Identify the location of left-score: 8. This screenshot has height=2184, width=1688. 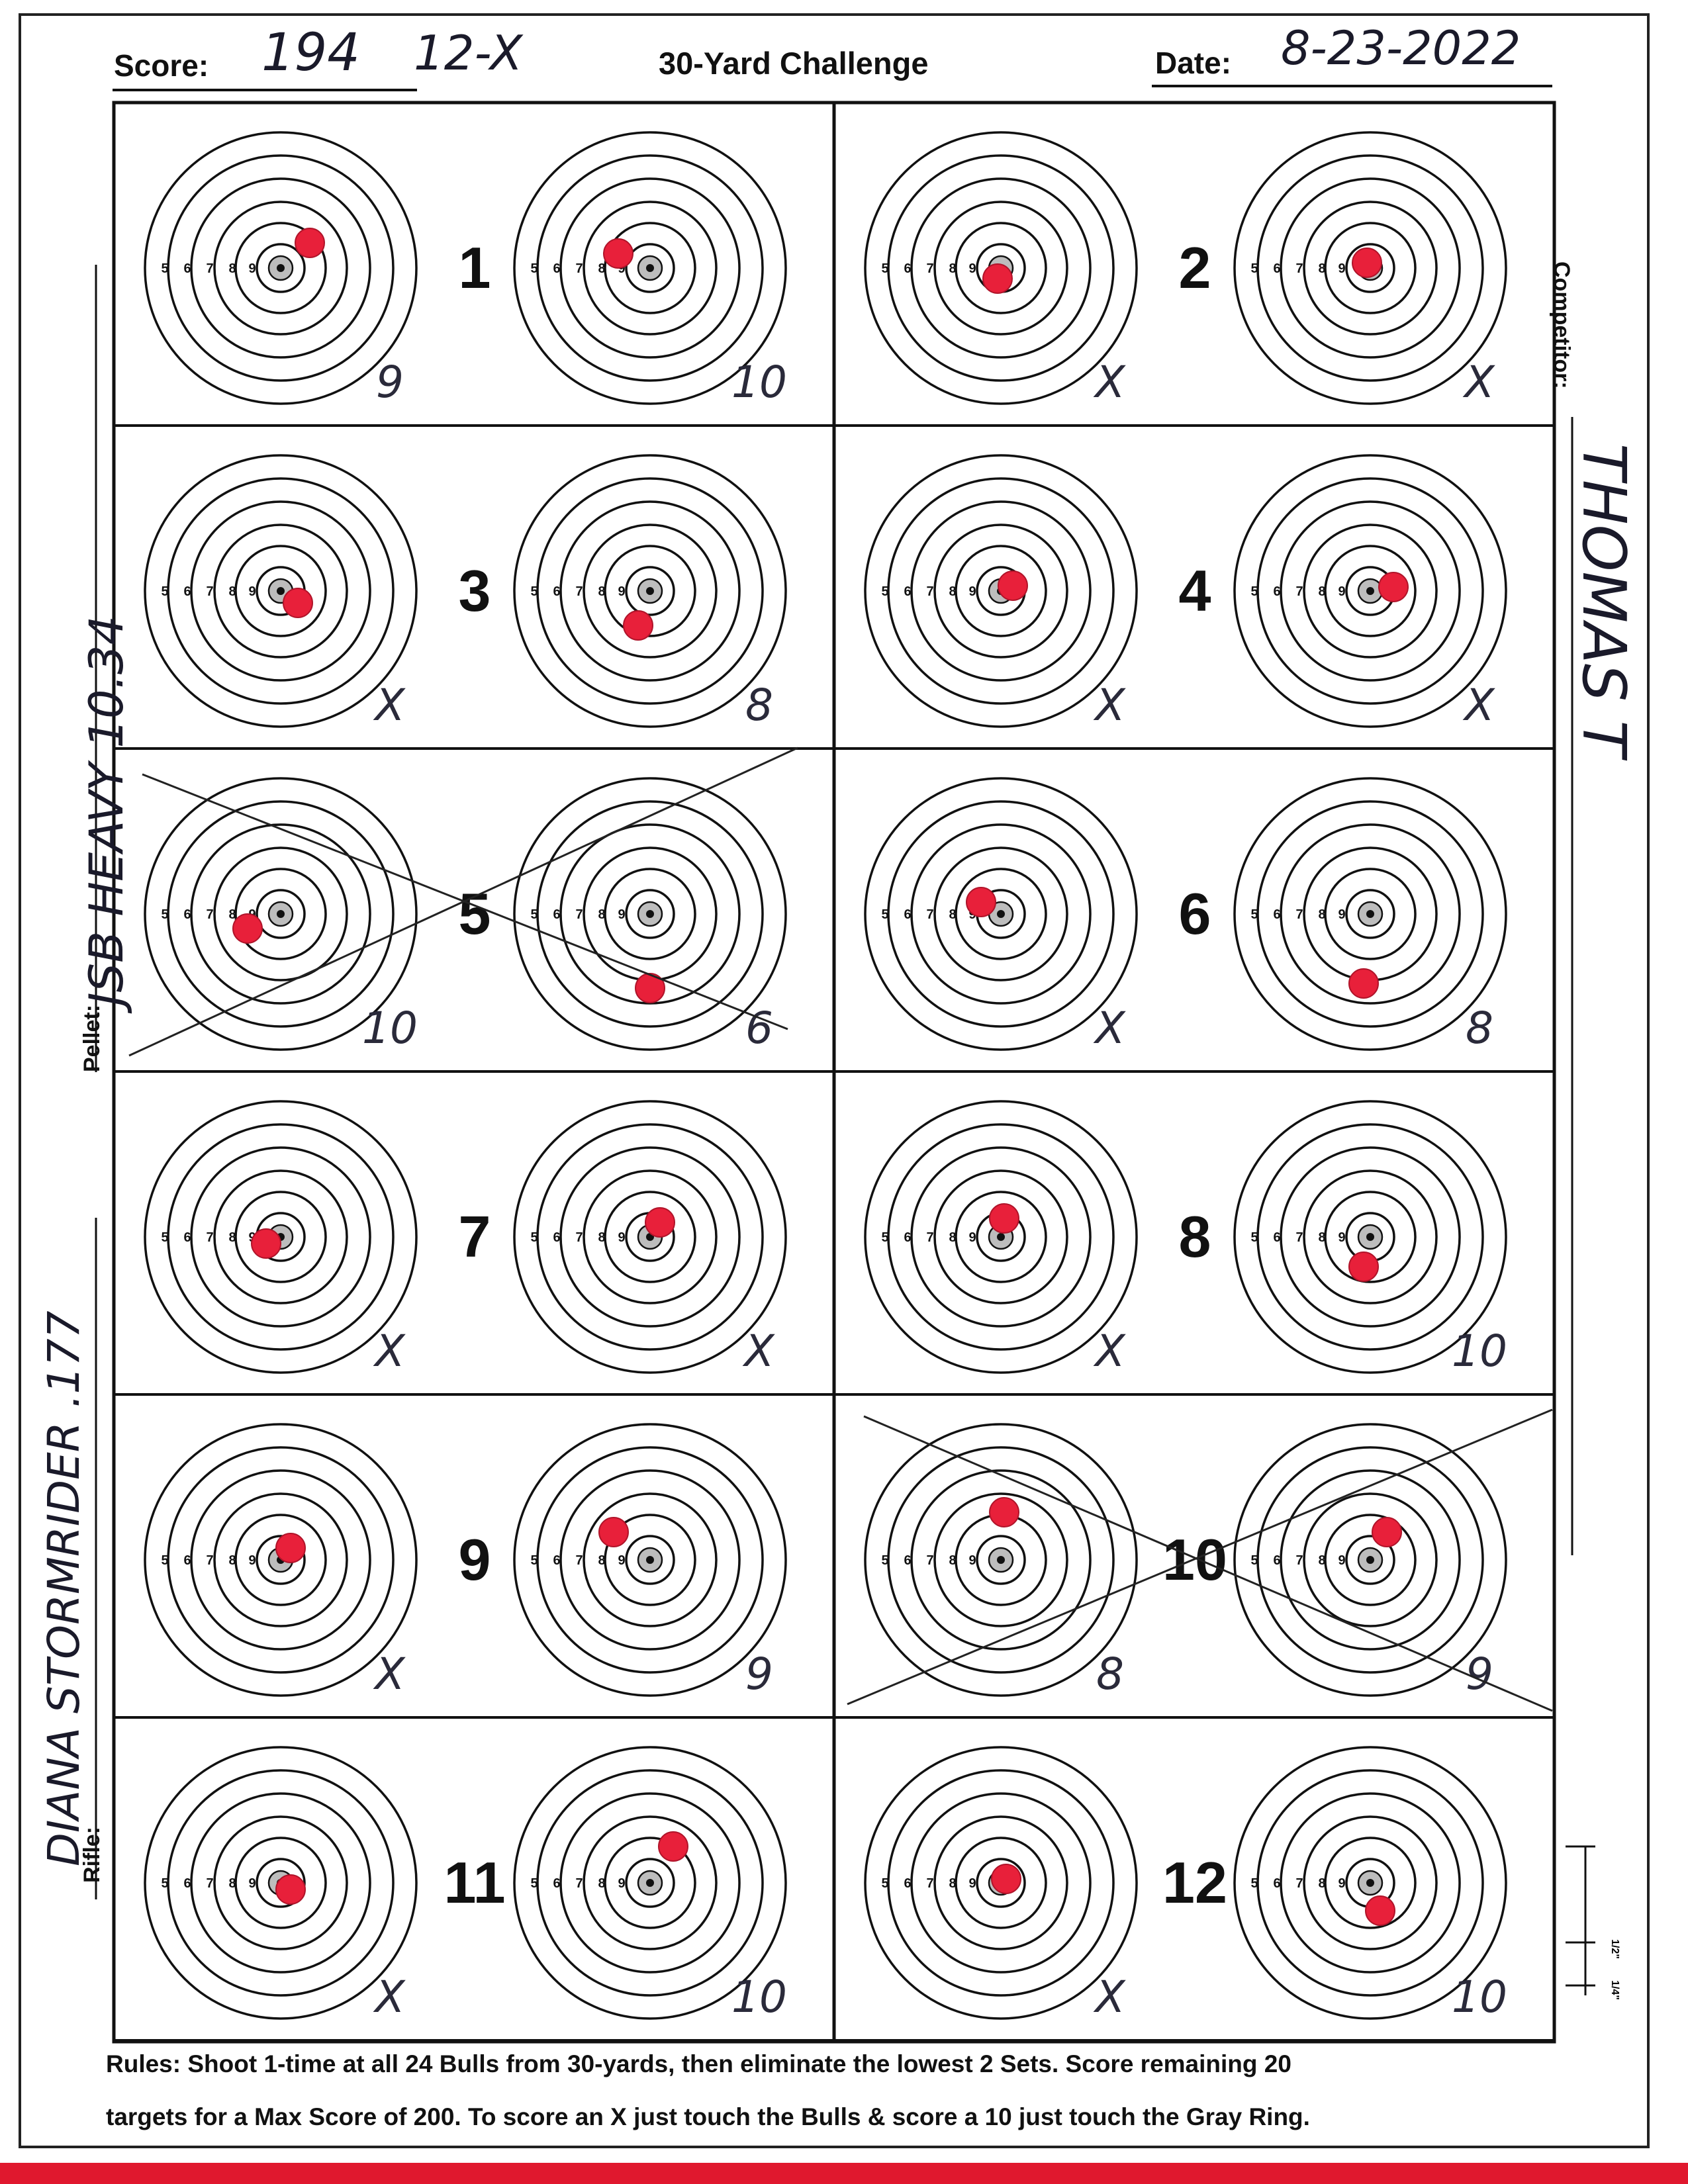
(1110, 1675).